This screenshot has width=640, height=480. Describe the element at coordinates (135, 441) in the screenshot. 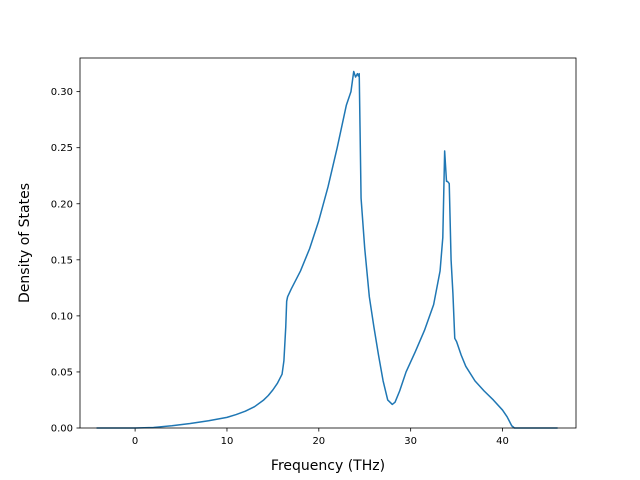

I see `x-tick-label: 0` at that location.